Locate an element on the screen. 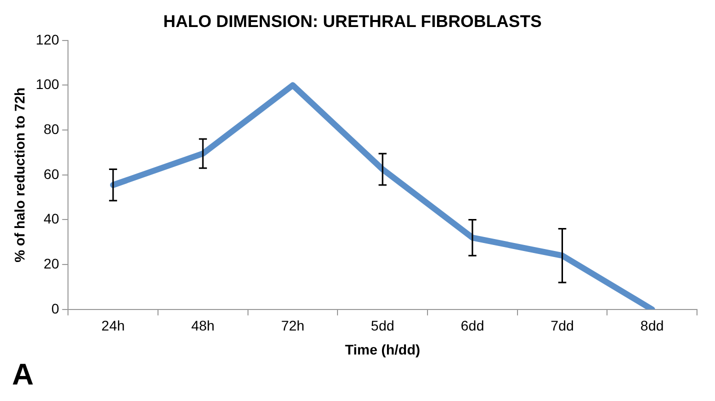  x-tick-label: 24h is located at coordinates (113, 326).